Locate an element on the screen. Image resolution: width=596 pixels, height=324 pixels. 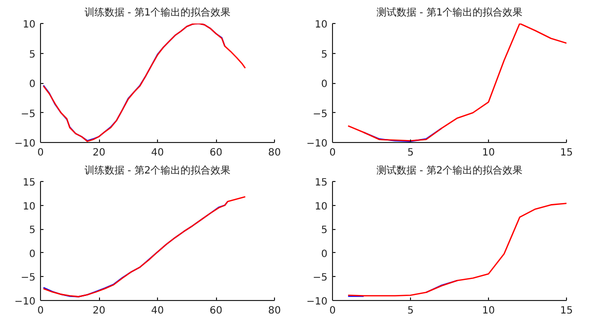
chart-title: 训练数据 - 第1个输出的拟合效果 is located at coordinates (157, 12).